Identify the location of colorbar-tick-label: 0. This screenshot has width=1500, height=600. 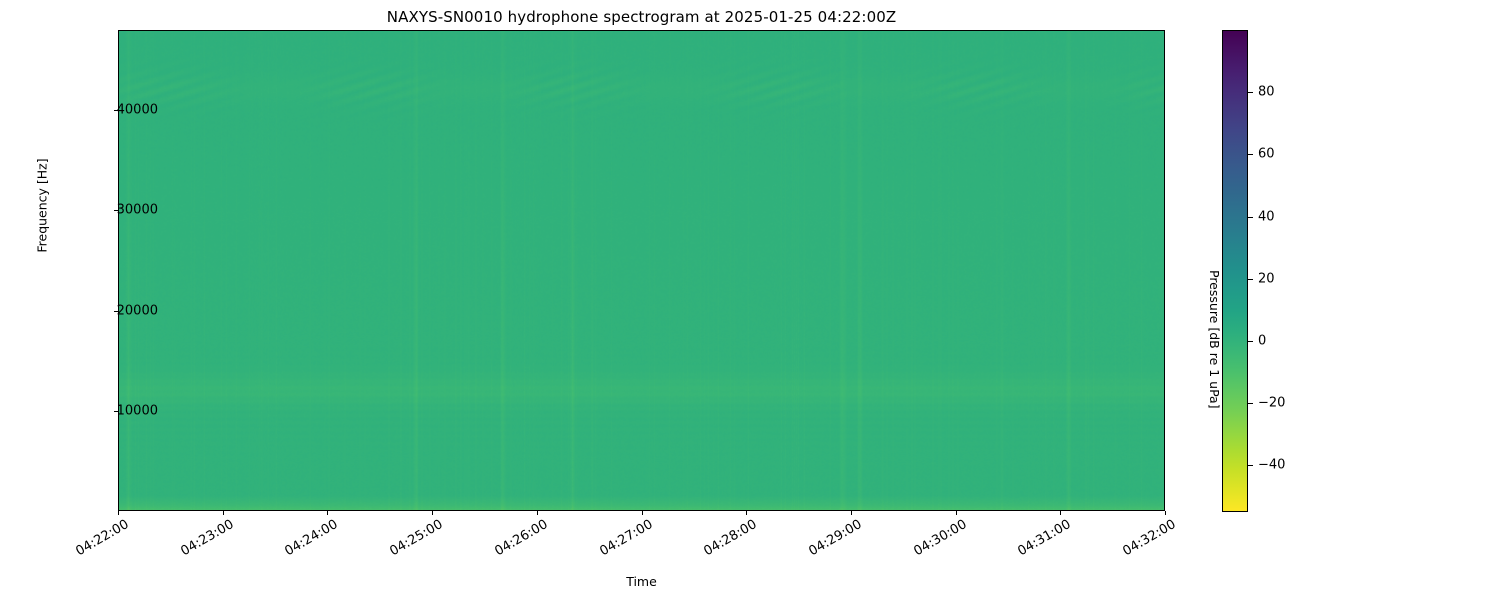
(1262, 341).